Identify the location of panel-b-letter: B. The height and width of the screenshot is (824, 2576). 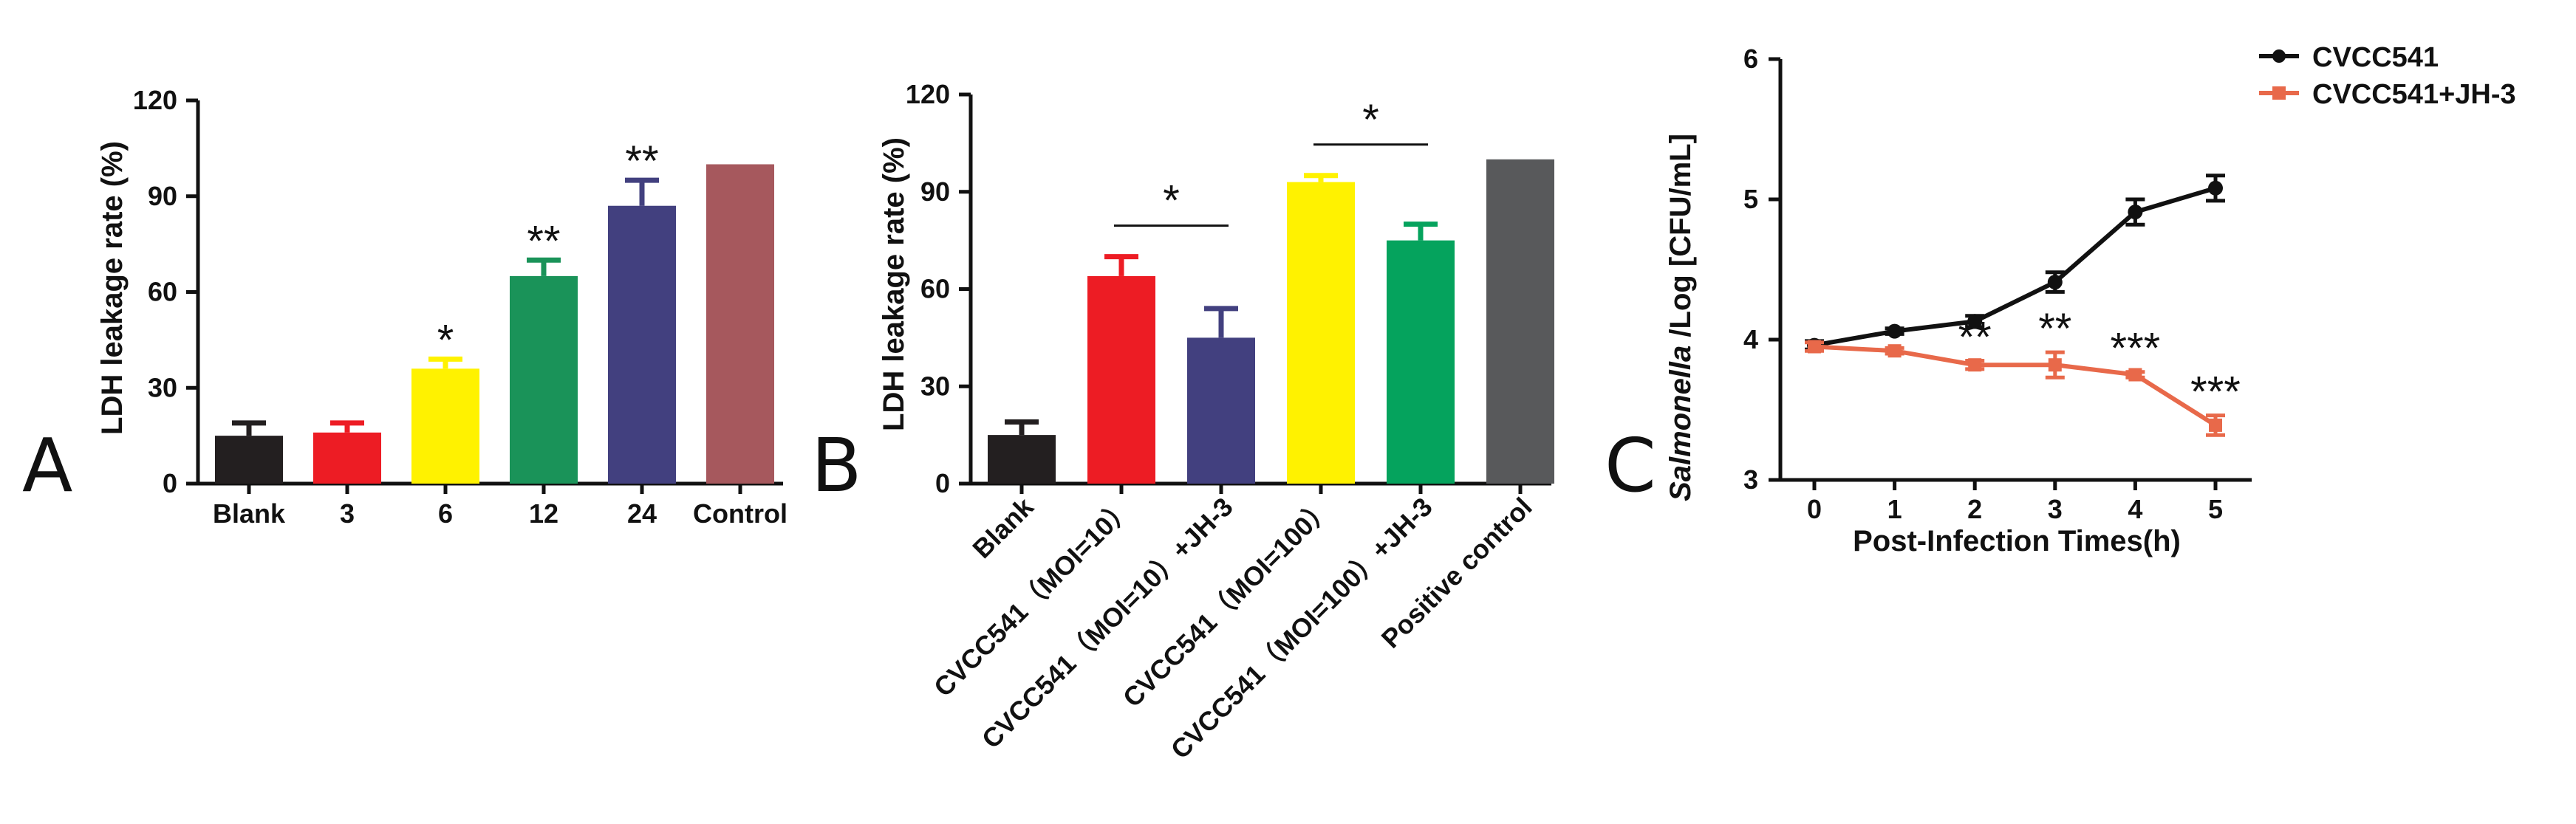
(837, 465).